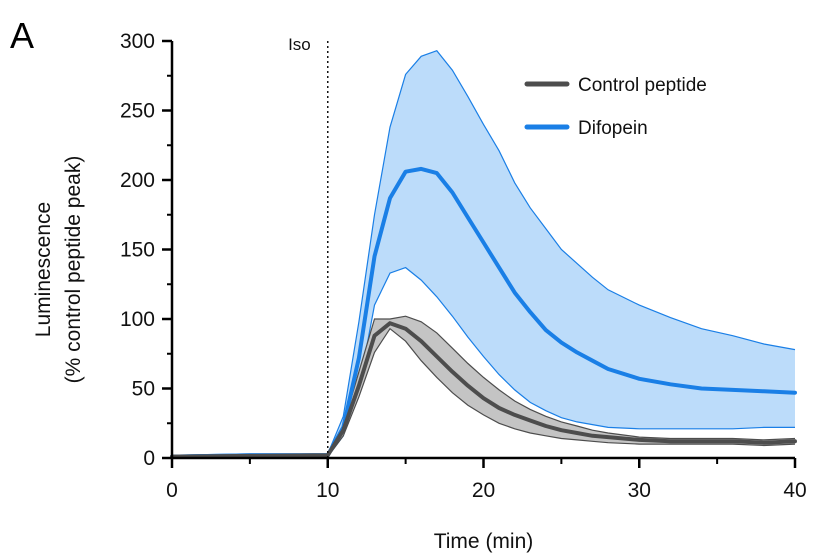 The image size is (815, 560). Describe the element at coordinates (143, 389) in the screenshot. I see `y-tick-label: 50` at that location.